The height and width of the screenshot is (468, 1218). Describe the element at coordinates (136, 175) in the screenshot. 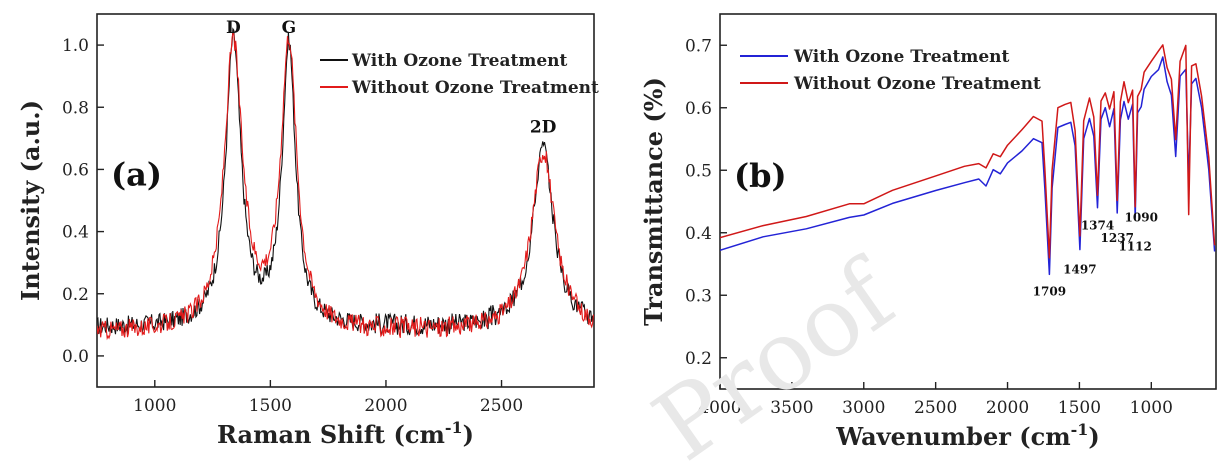

I see `panel-label: (a)` at that location.